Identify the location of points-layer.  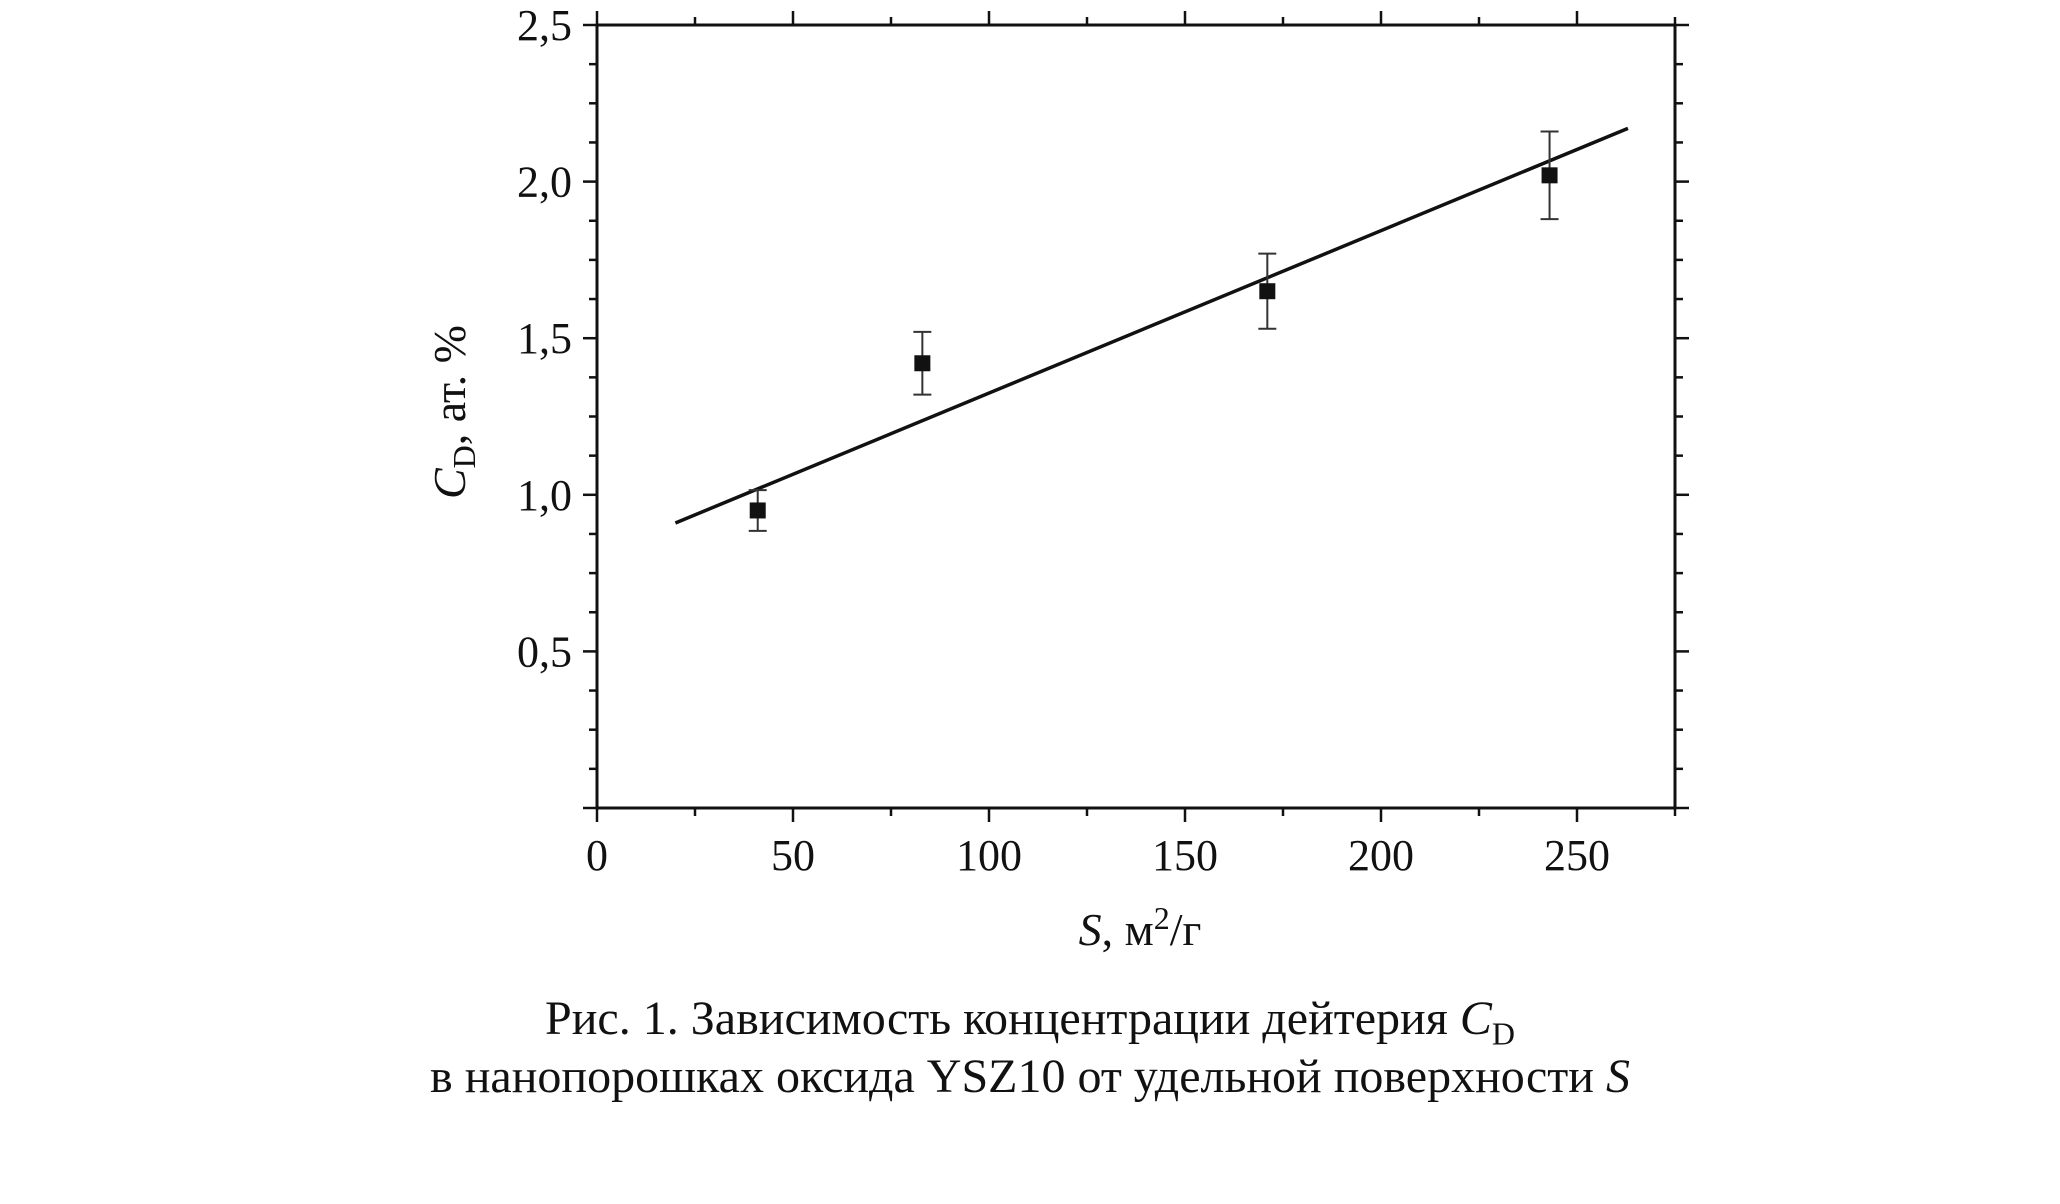
(1153, 331).